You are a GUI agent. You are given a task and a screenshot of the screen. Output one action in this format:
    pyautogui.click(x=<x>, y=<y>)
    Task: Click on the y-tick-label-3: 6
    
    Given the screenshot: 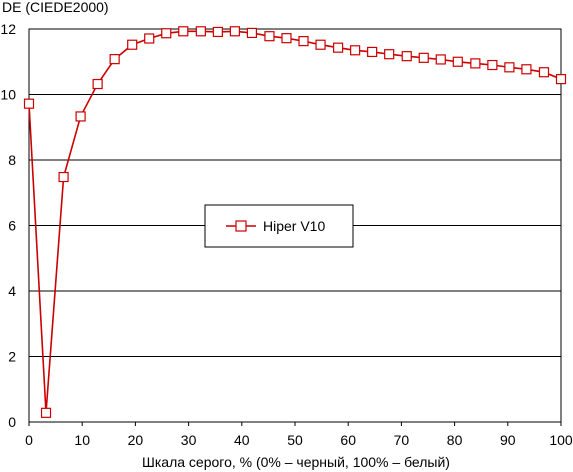 What is the action you would take?
    pyautogui.click(x=12, y=226)
    